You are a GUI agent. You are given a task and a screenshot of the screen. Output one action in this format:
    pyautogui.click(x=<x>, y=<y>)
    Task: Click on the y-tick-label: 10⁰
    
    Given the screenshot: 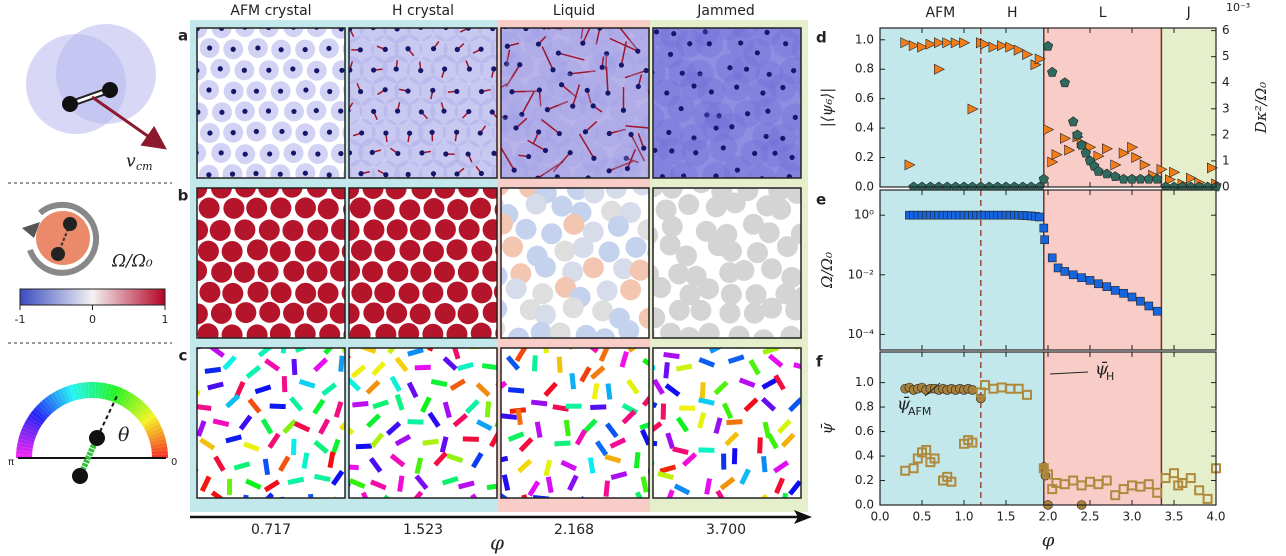 What is the action you would take?
    pyautogui.click(x=864, y=215)
    